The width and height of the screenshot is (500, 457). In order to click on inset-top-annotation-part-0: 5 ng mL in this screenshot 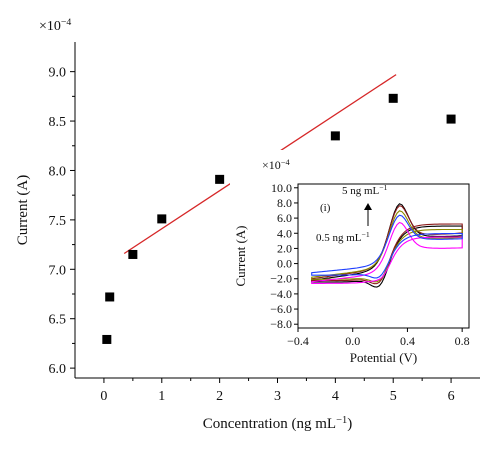, I will do `click(361, 191)`.